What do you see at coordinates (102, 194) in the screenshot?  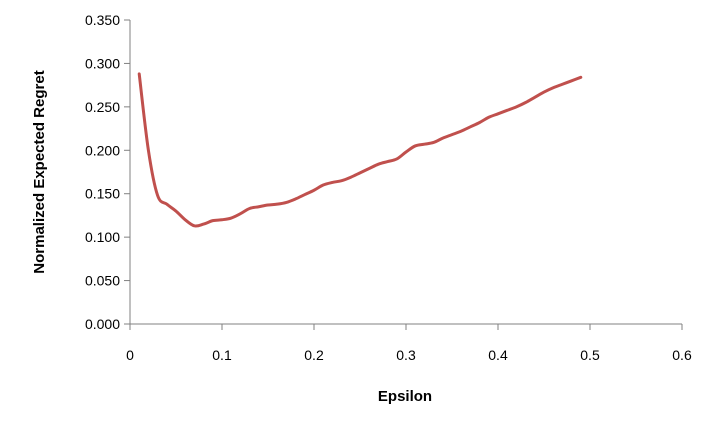 I see `y-tick-label: 0.150` at bounding box center [102, 194].